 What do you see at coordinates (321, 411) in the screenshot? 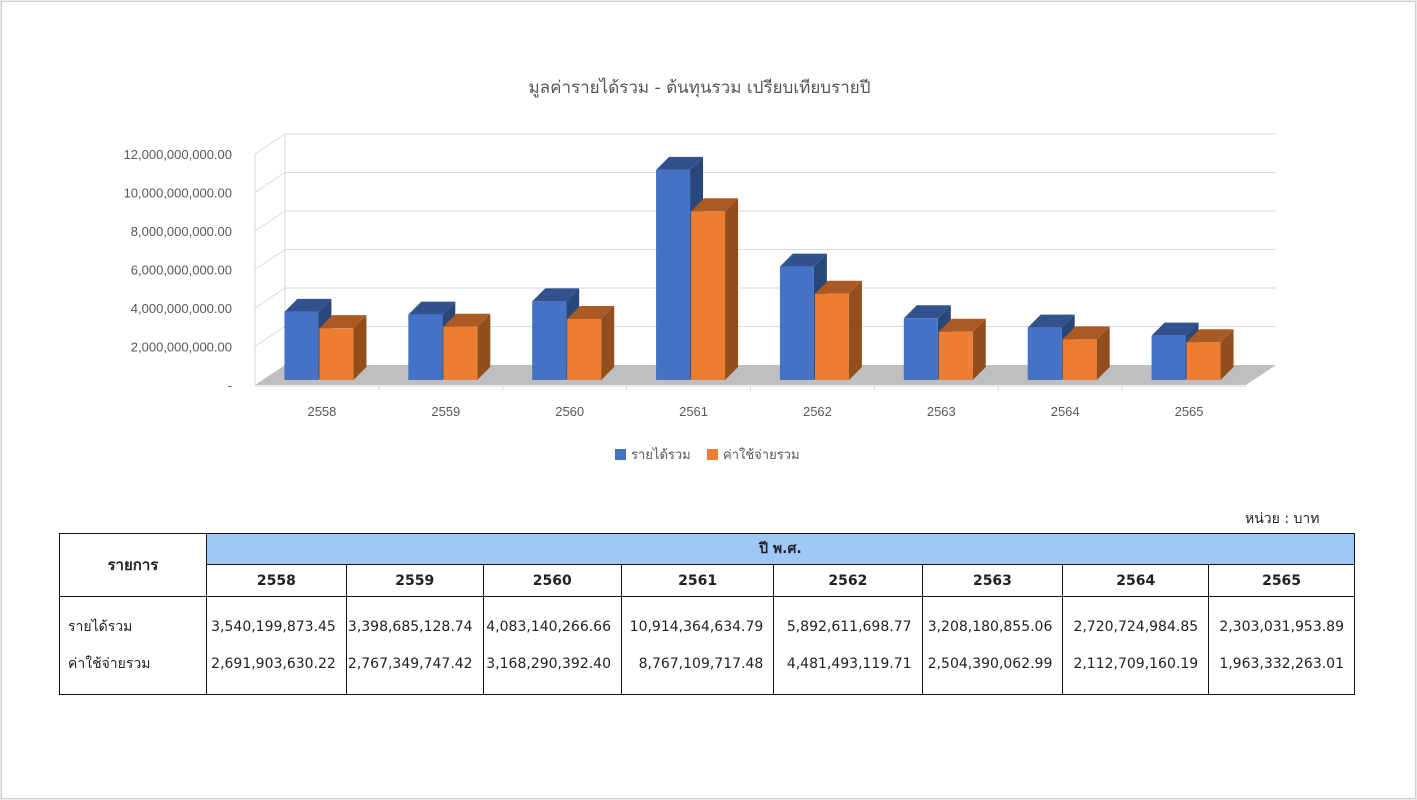
I see `x-tick-label: 2558` at bounding box center [321, 411].